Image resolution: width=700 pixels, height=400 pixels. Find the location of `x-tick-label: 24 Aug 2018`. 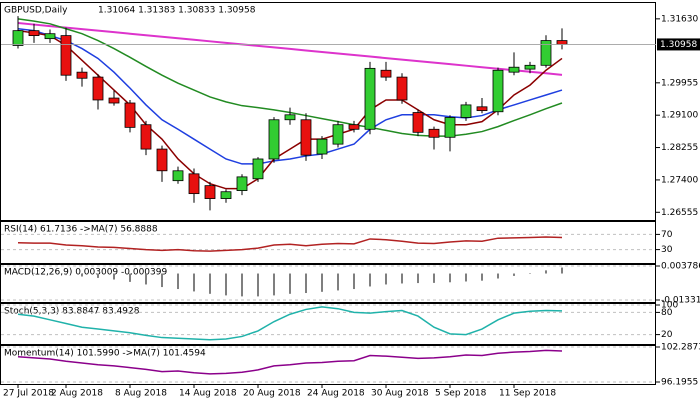

x-tick-label: 24 Aug 2018 is located at coordinates (336, 394).